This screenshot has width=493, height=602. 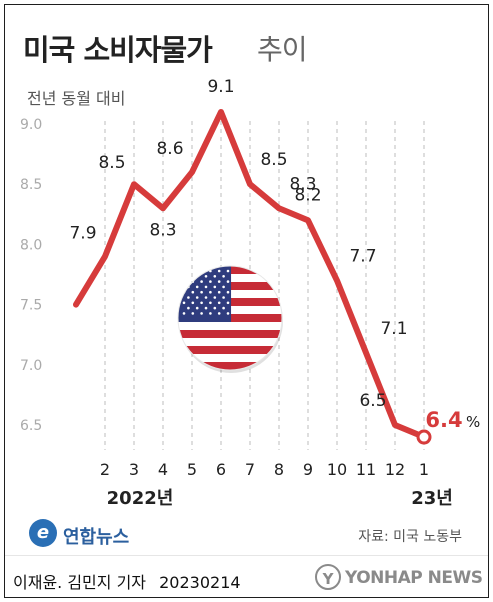 What do you see at coordinates (307, 195) in the screenshot?
I see `data-label-8: 8.2` at bounding box center [307, 195].